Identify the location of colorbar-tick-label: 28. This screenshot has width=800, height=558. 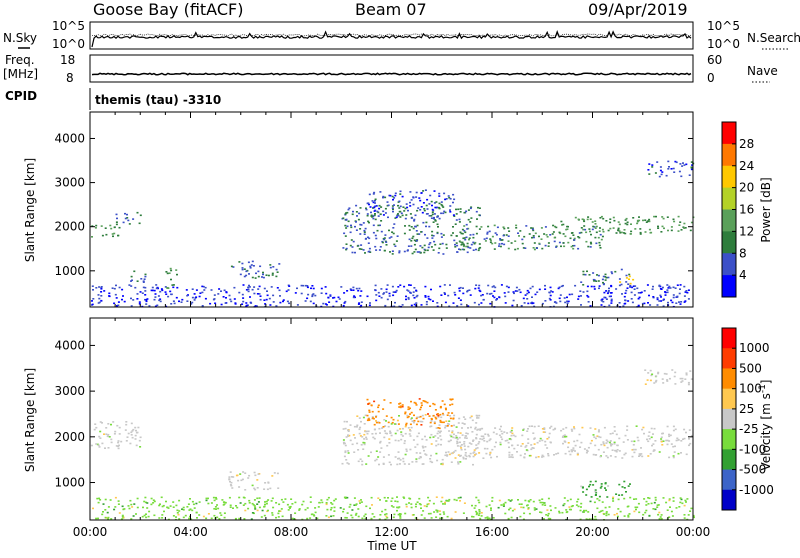
(746, 144).